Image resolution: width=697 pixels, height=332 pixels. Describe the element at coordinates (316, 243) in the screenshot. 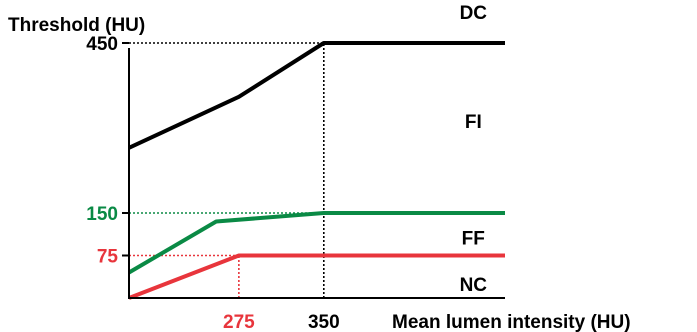

I see `series-line-green` at that location.